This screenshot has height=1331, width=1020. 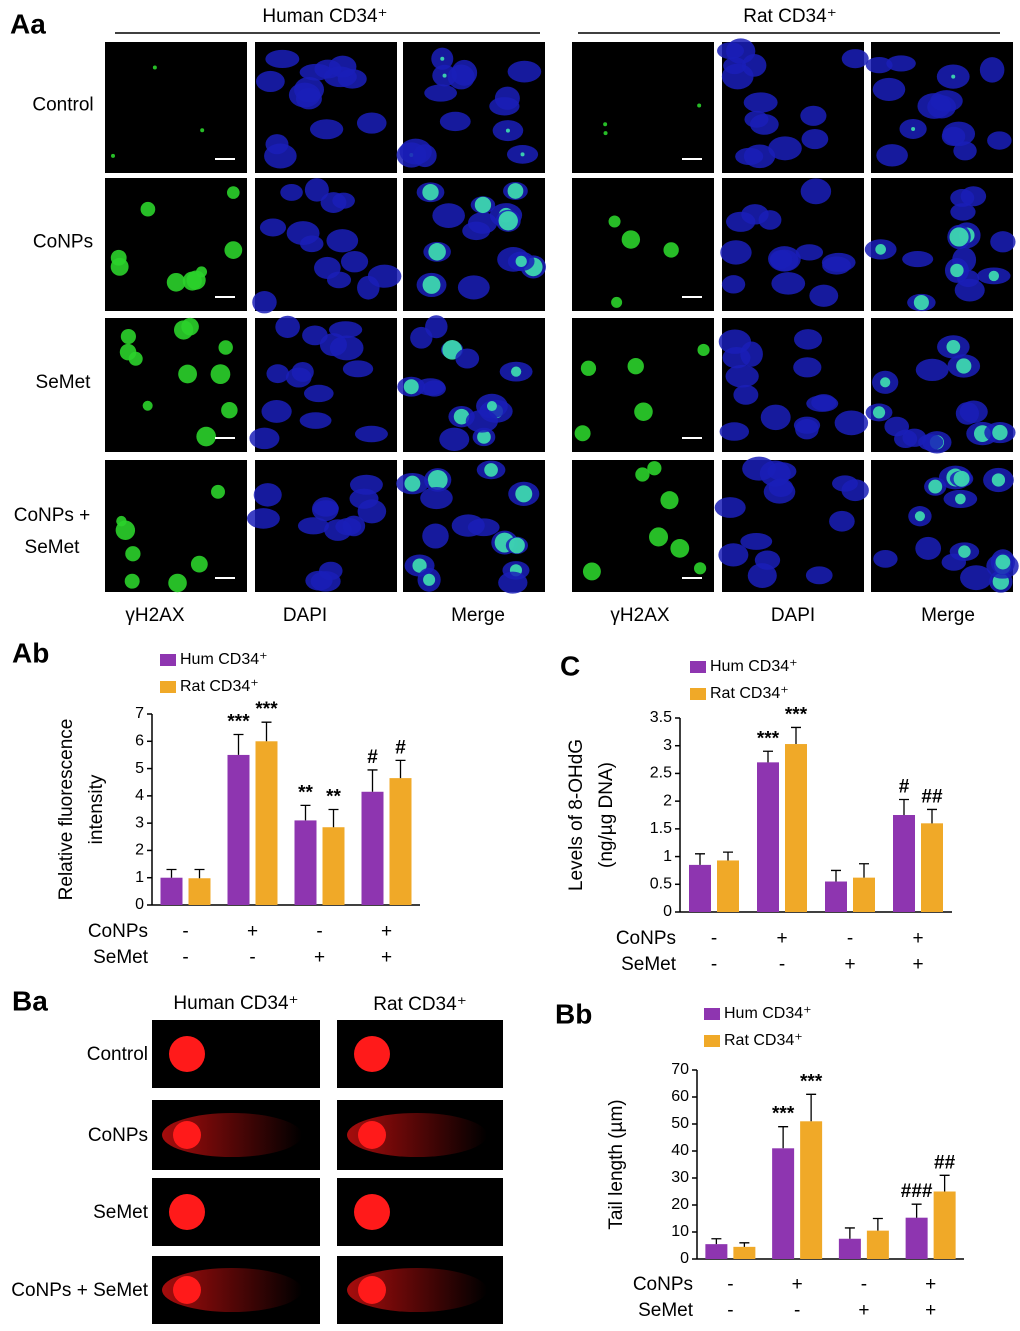 What do you see at coordinates (680, 1231) in the screenshot?
I see `y-tick-label: 10` at bounding box center [680, 1231].